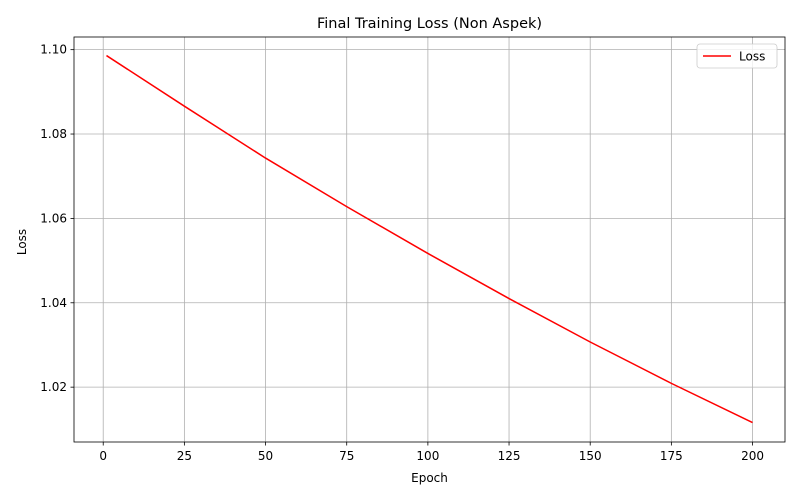  I want to click on chart-title: Final Training Loss (Non Aspek), so click(429, 24).